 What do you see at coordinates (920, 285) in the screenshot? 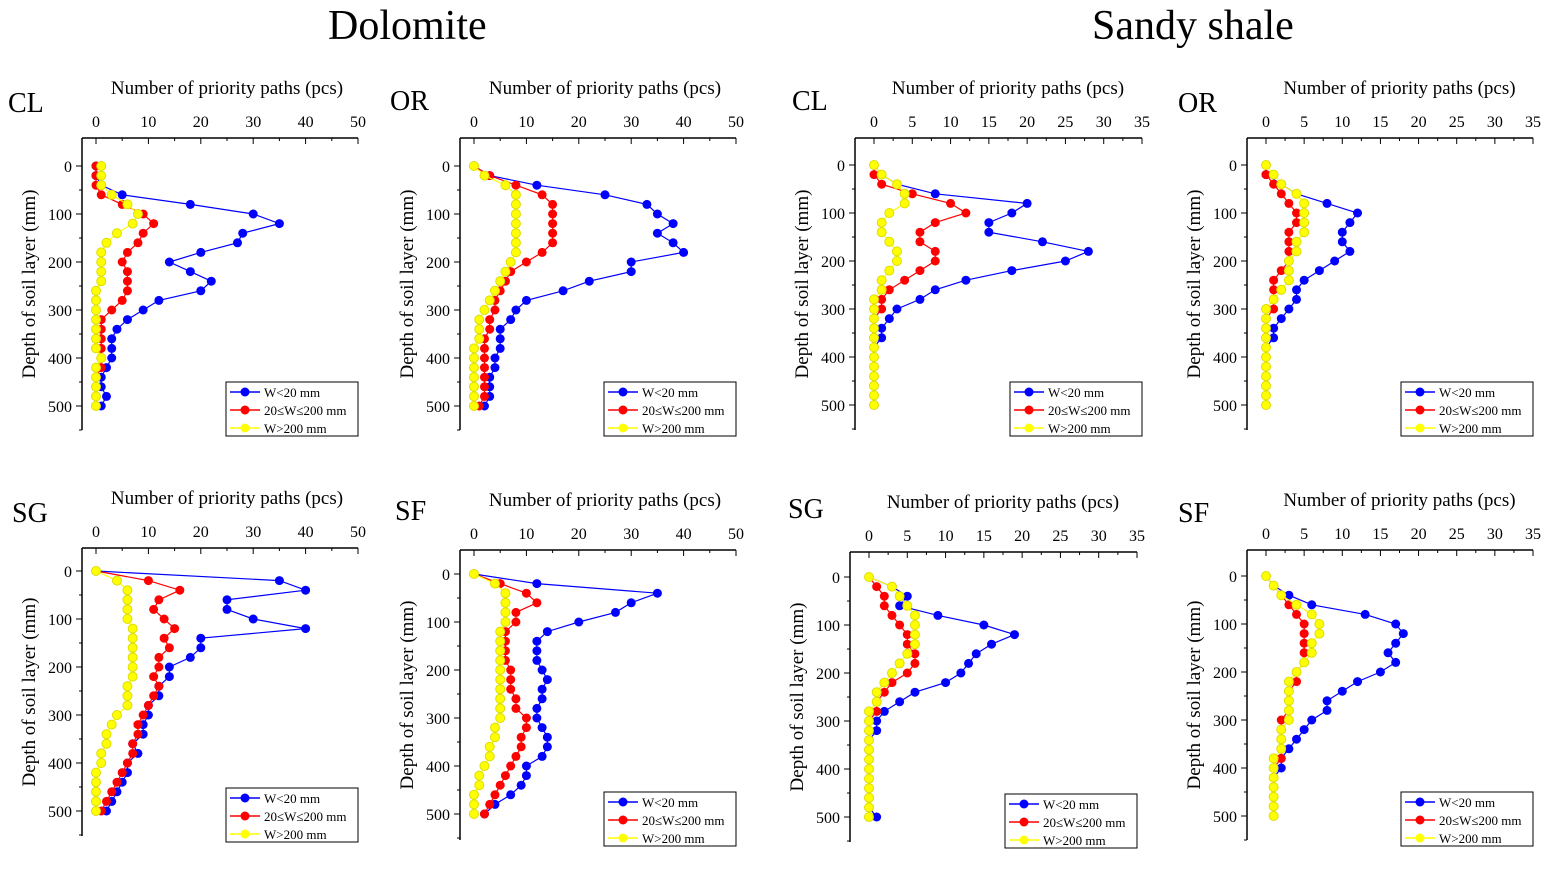
I see `series-medium` at bounding box center [920, 285].